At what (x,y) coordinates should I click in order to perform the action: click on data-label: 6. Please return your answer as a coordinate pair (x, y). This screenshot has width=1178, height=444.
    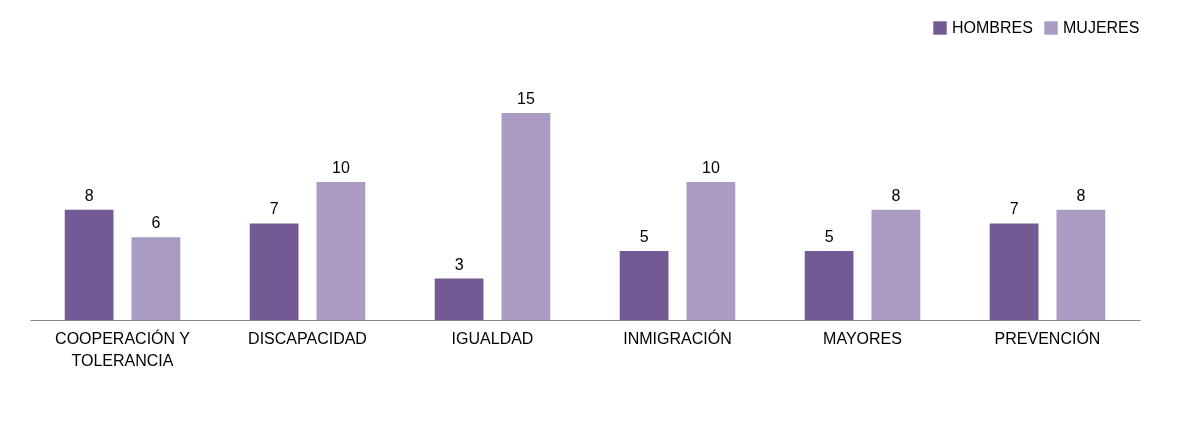
    Looking at the image, I should click on (156, 223).